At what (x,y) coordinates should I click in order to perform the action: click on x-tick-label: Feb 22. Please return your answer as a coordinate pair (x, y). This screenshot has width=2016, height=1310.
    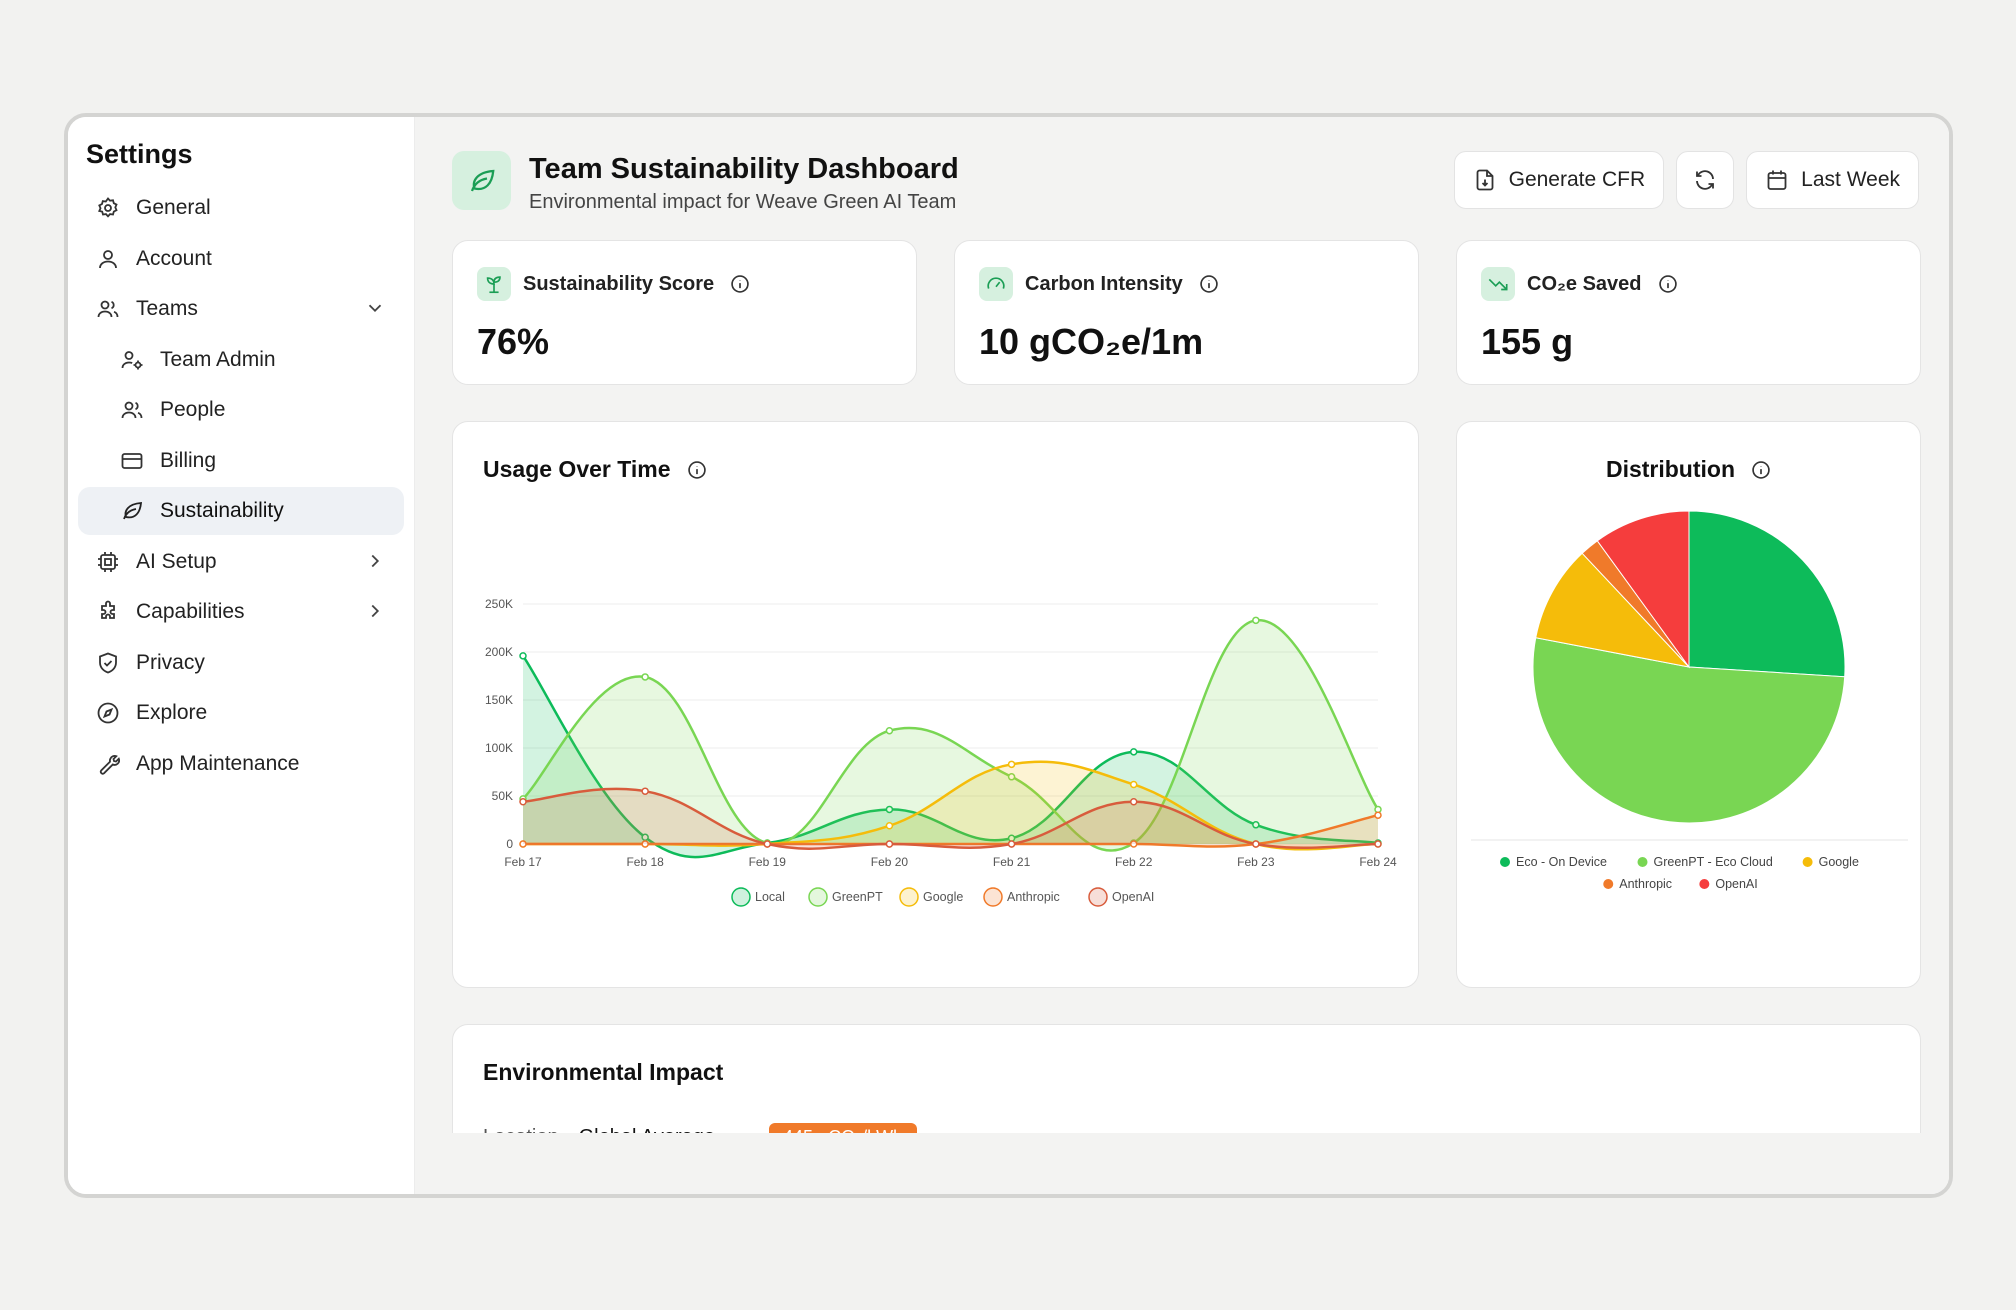
    Looking at the image, I should click on (1134, 862).